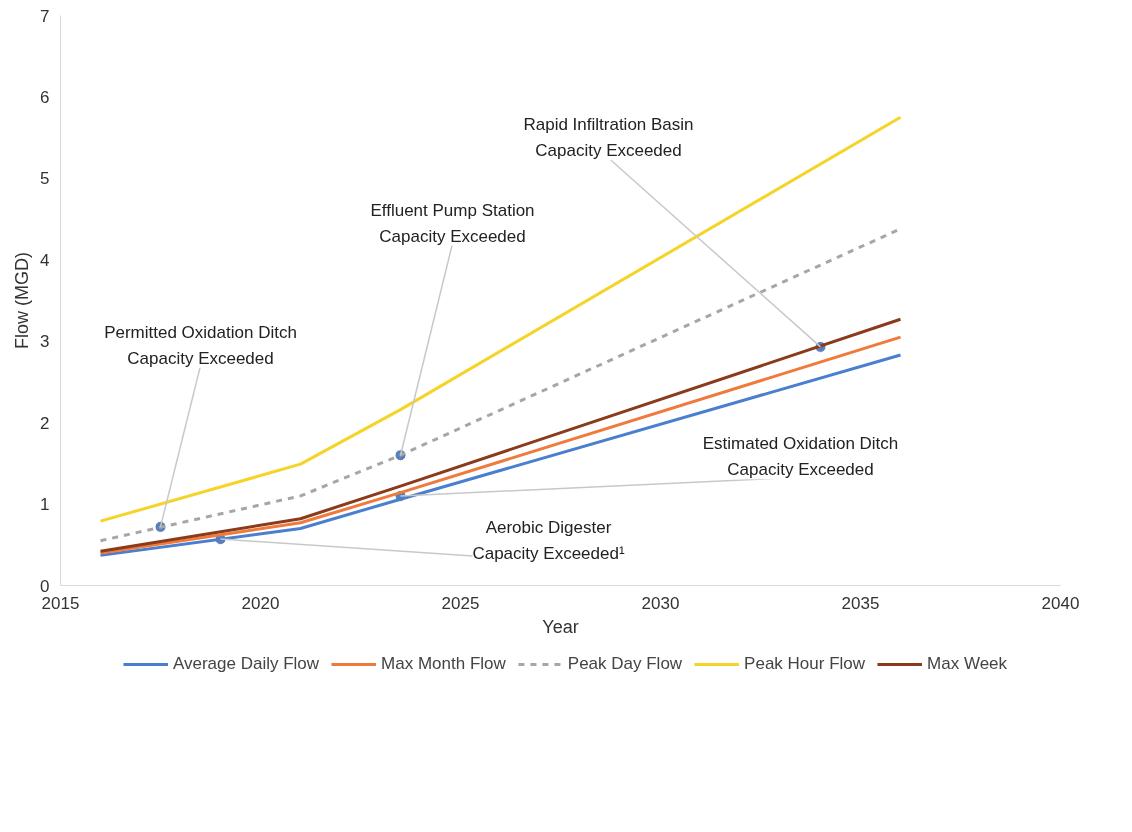 Image resolution: width=1132 pixels, height=832 pixels. I want to click on y-axis-title: Flow (MGD), so click(22, 300).